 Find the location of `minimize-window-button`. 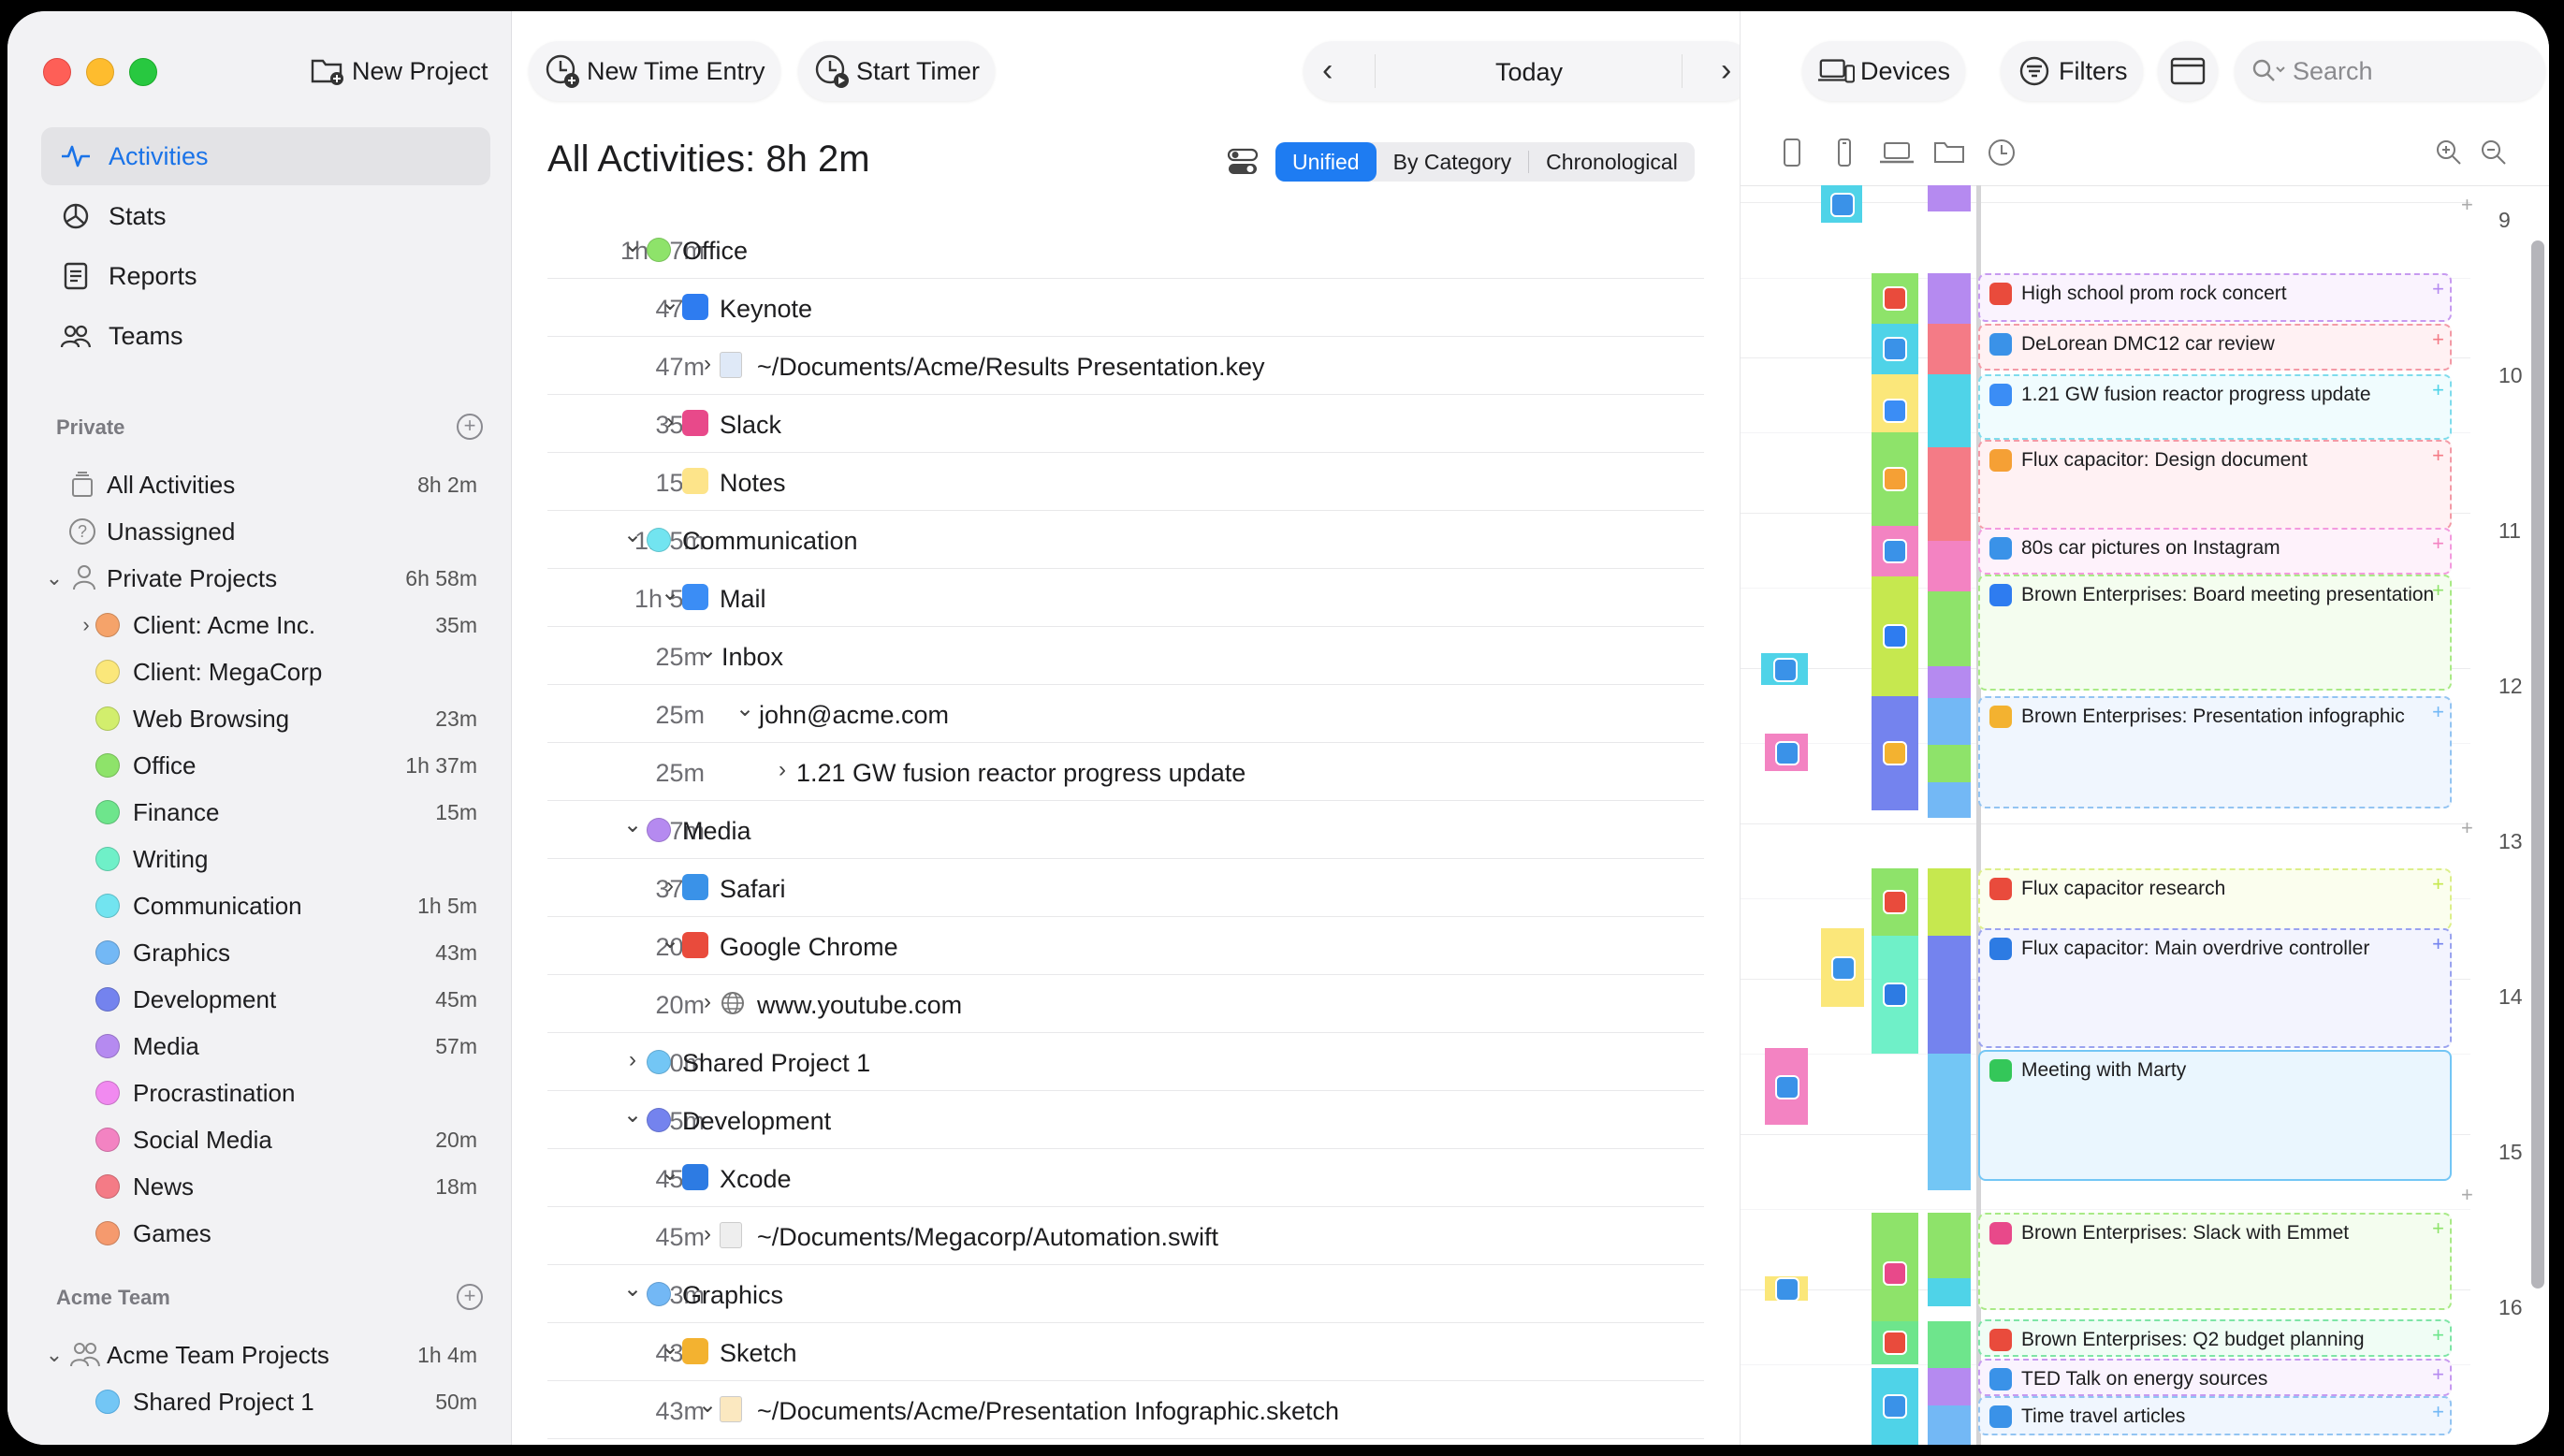

minimize-window-button is located at coordinates (100, 72).